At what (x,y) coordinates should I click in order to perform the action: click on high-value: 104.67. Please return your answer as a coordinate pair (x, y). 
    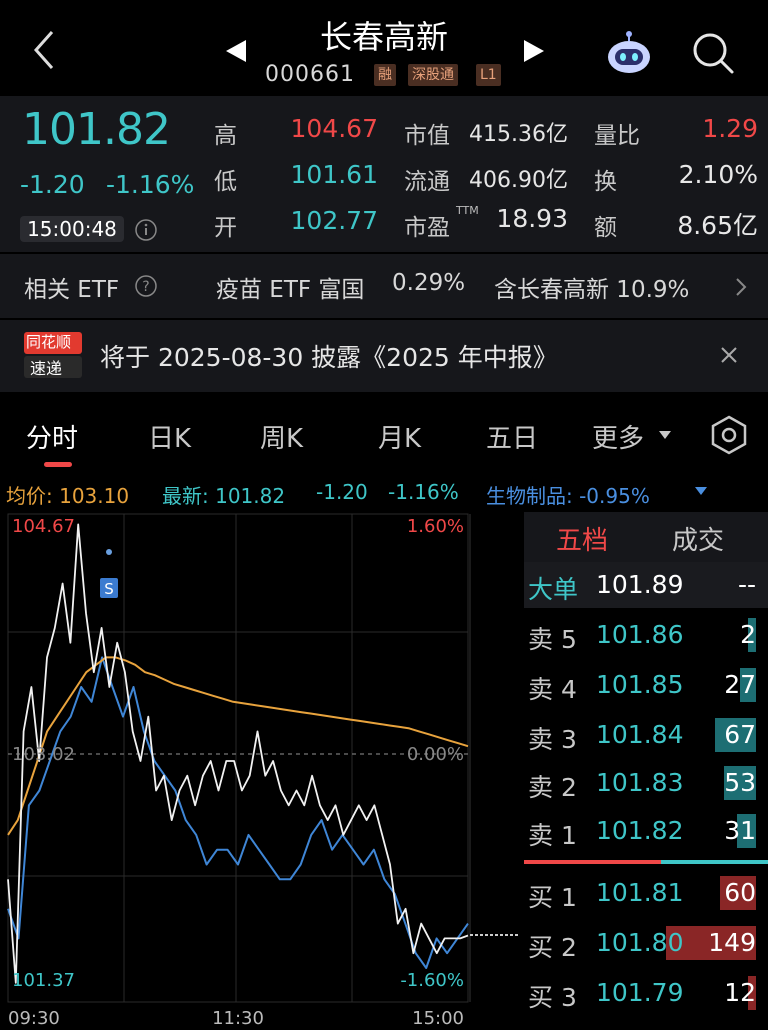
    Looking at the image, I should click on (334, 128).